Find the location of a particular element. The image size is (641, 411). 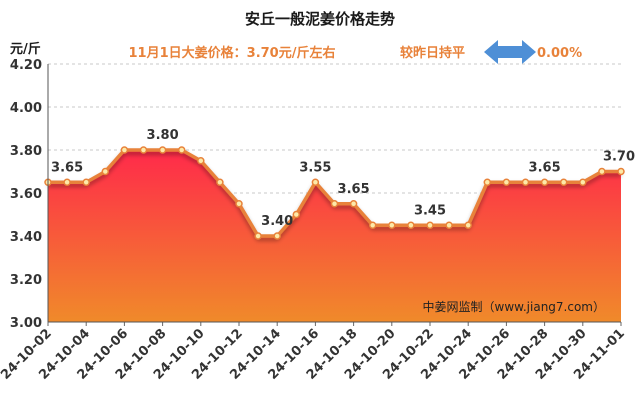

watermark: 中姜网监制（www.jiang7.com） is located at coordinates (514, 306).